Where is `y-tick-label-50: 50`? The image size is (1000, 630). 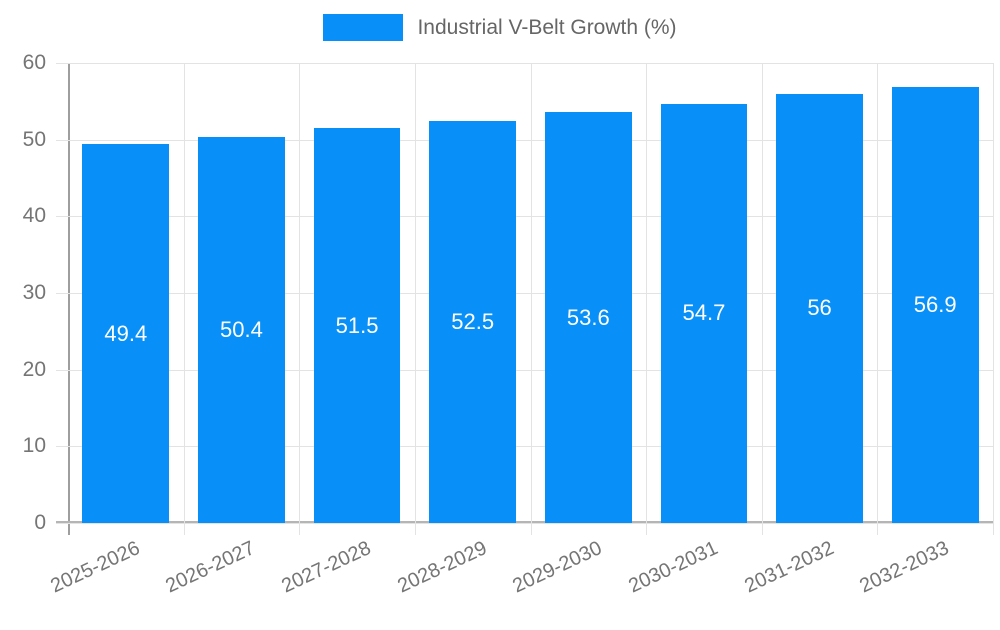
y-tick-label-50: 50 is located at coordinates (34, 139).